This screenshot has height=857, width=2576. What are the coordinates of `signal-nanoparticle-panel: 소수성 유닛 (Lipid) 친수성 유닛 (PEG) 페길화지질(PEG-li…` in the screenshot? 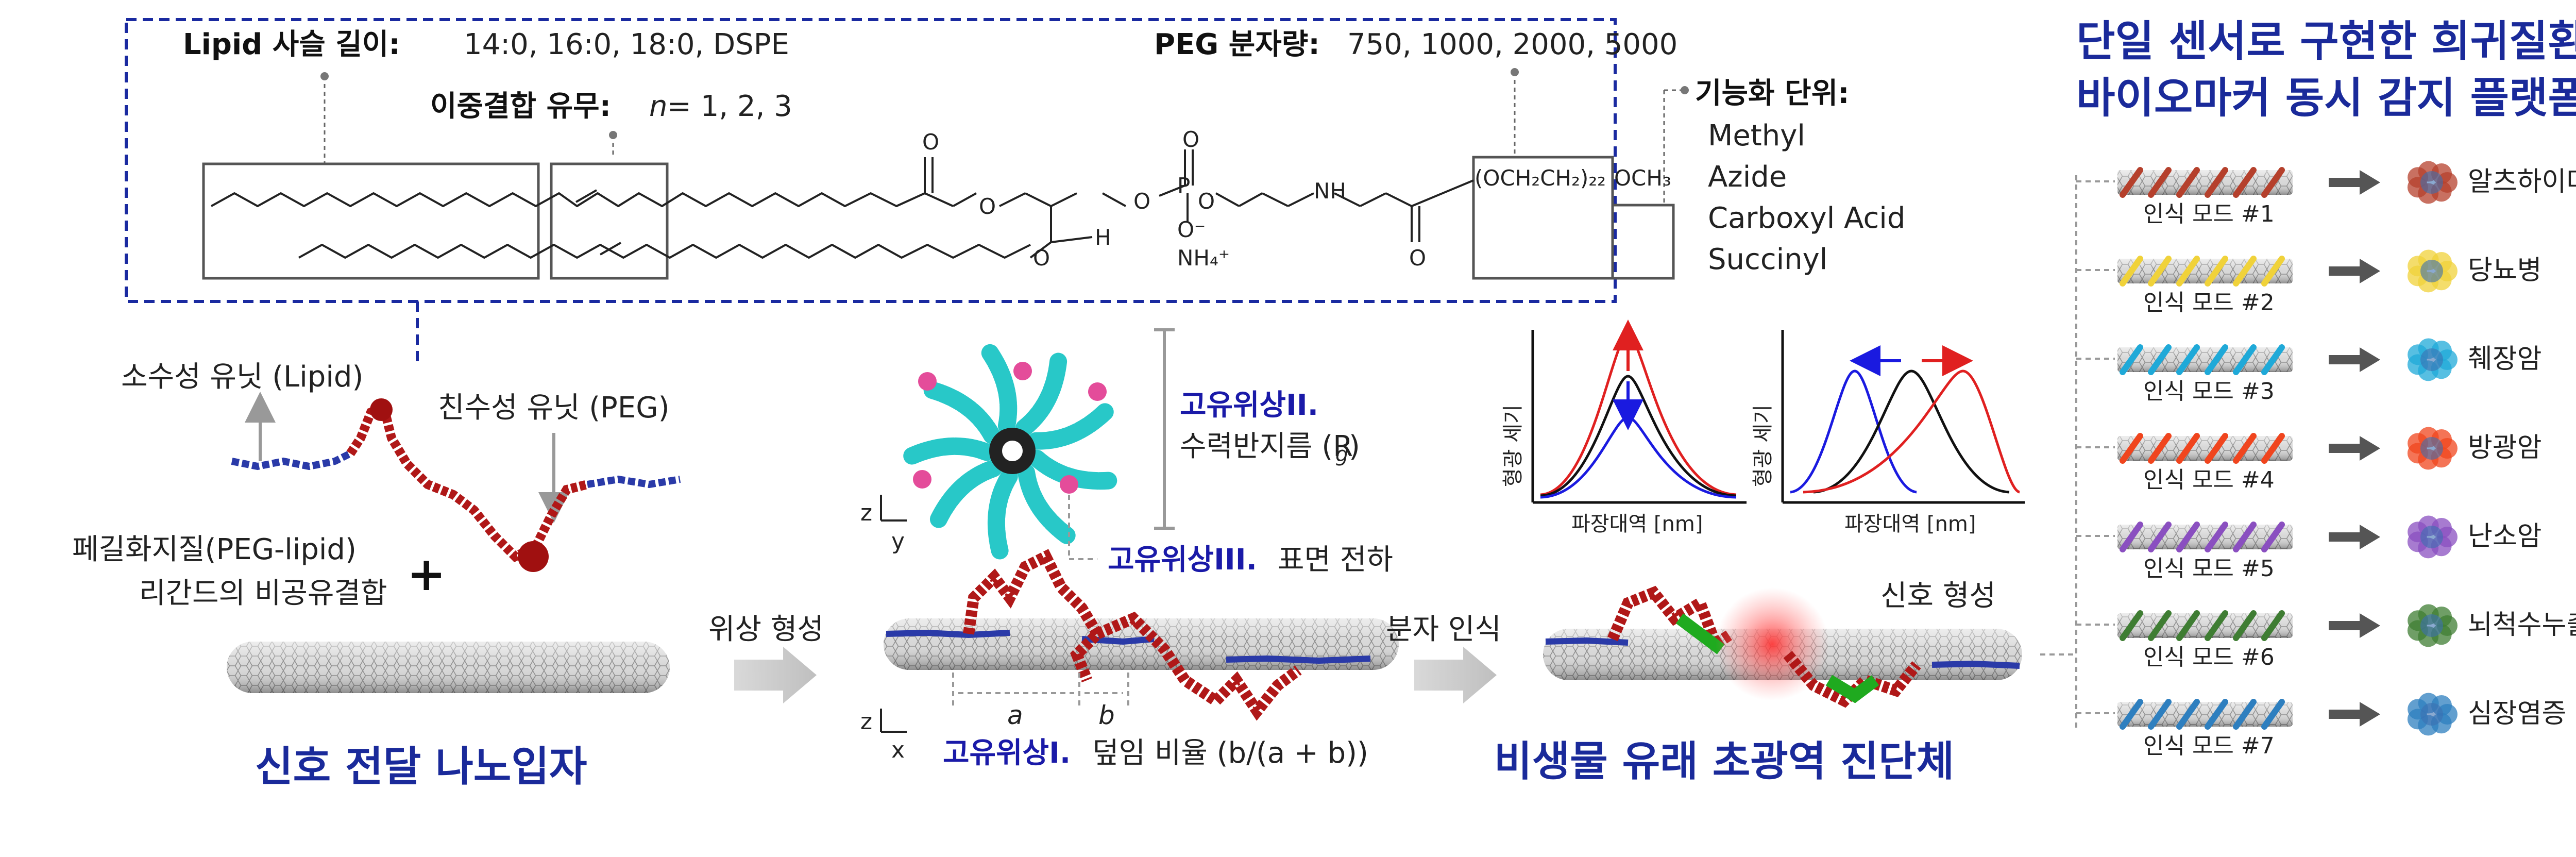 It's located at (448, 575).